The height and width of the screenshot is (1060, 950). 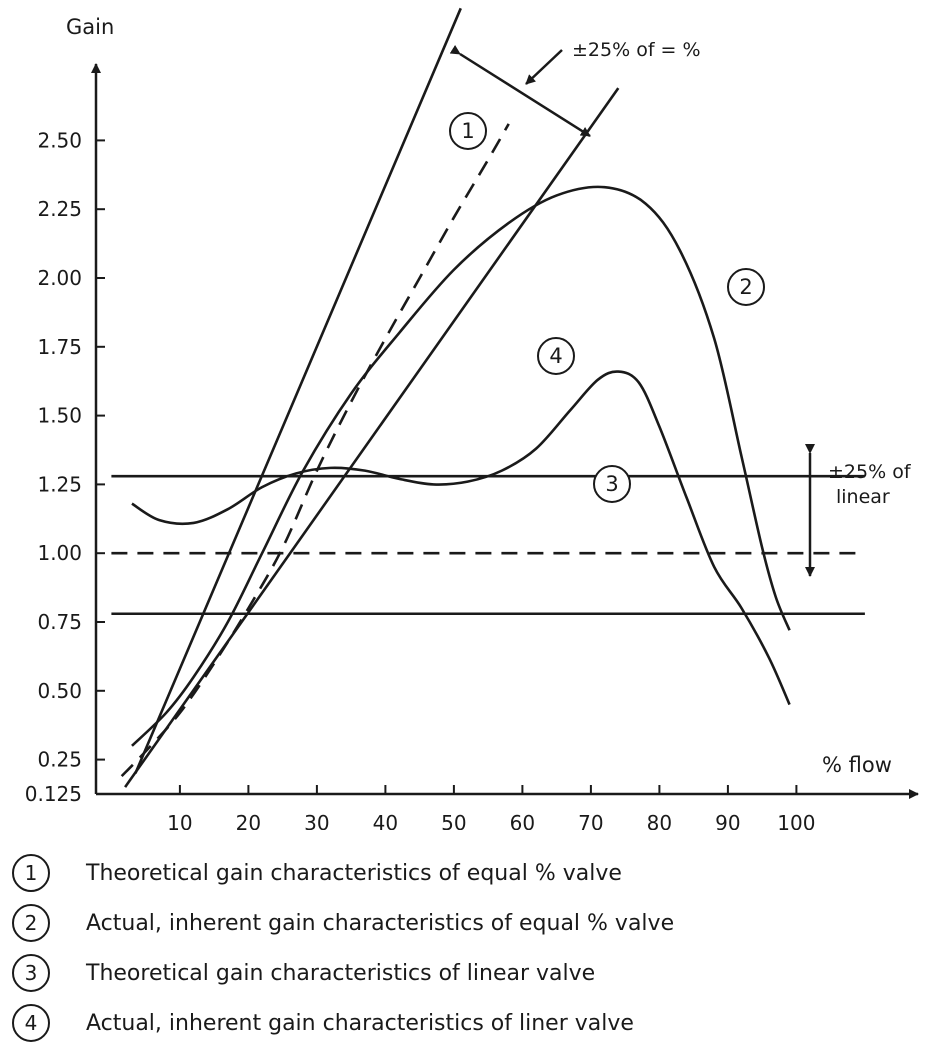 I want to click on y-tick-label: 2.50, so click(x=59, y=140).